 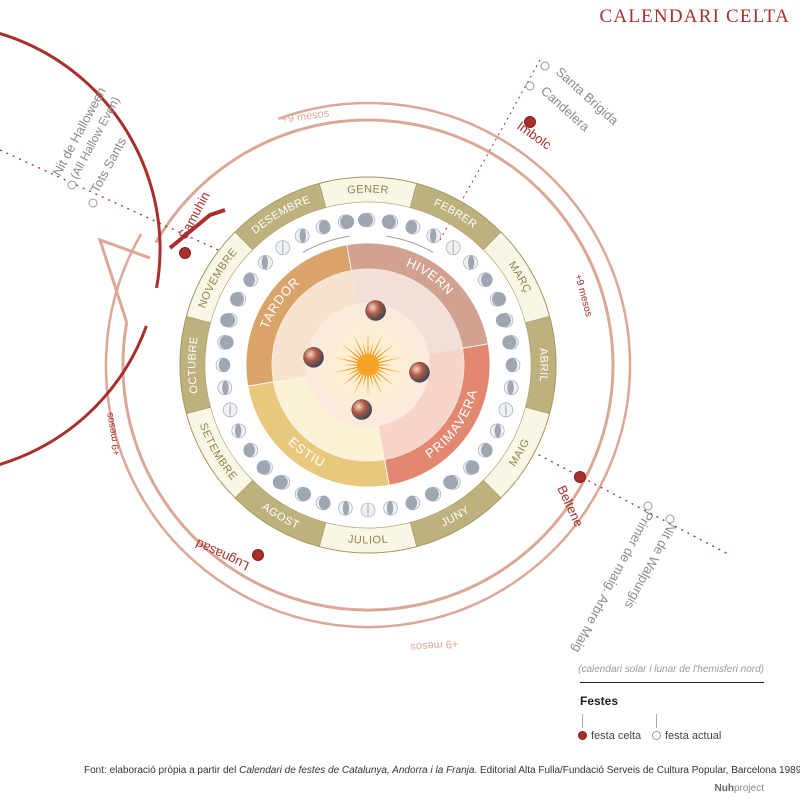 What do you see at coordinates (114, 434) in the screenshot?
I see `interval-label-left: +9 mesos` at bounding box center [114, 434].